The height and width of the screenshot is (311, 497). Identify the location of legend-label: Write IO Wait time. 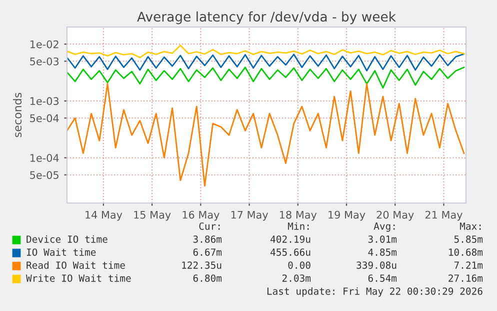
(78, 278).